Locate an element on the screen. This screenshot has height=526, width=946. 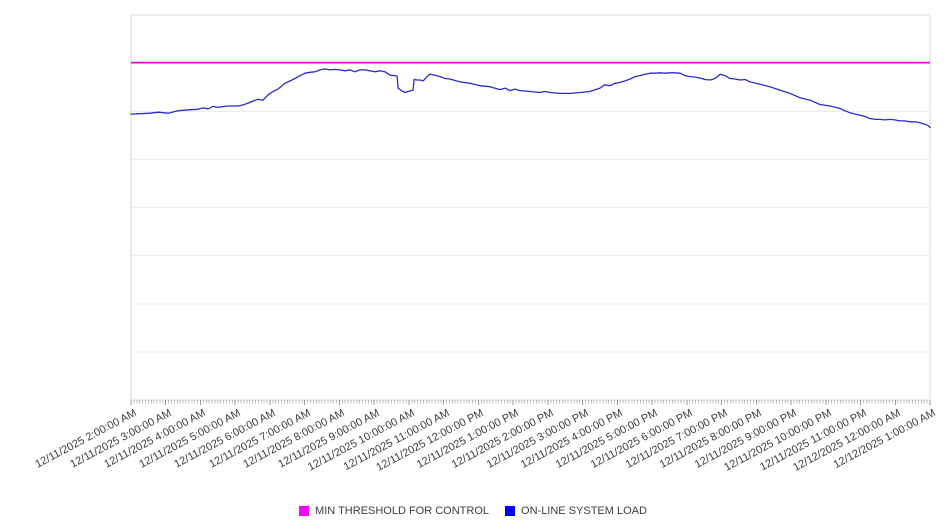
x-axis-minor-ticks is located at coordinates (530, 402).